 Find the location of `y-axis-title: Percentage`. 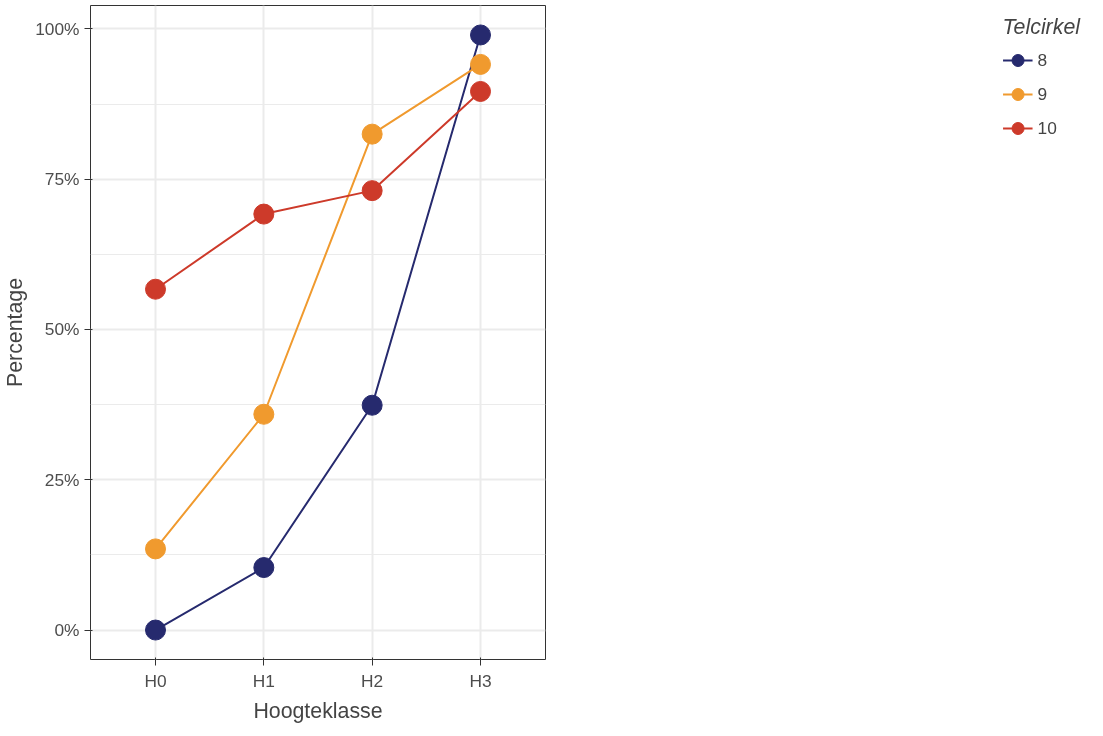

y-axis-title: Percentage is located at coordinates (15, 332).